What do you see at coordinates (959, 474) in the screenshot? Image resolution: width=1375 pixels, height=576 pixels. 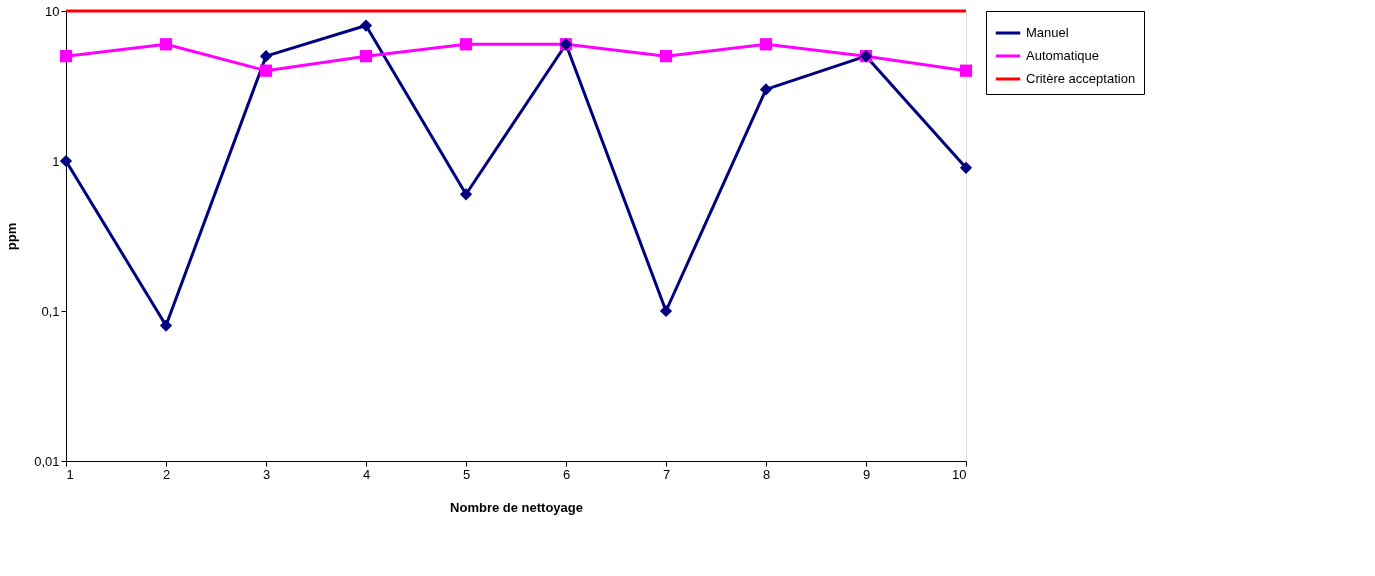 I see `x-tick-label: 10` at bounding box center [959, 474].